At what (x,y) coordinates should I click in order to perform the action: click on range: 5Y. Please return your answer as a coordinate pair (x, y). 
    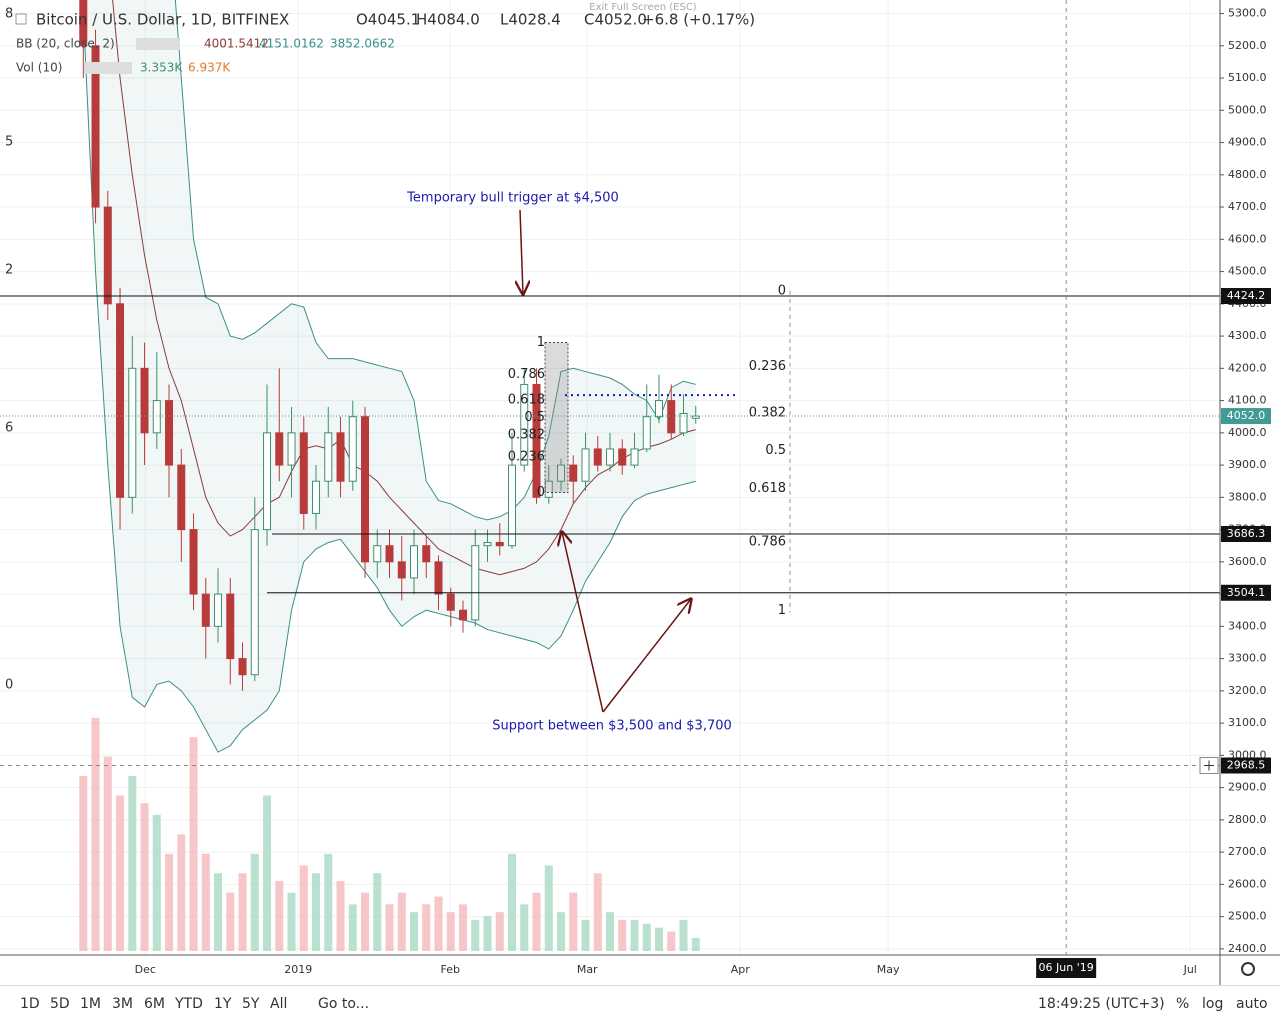
    Looking at the image, I should click on (251, 1004).